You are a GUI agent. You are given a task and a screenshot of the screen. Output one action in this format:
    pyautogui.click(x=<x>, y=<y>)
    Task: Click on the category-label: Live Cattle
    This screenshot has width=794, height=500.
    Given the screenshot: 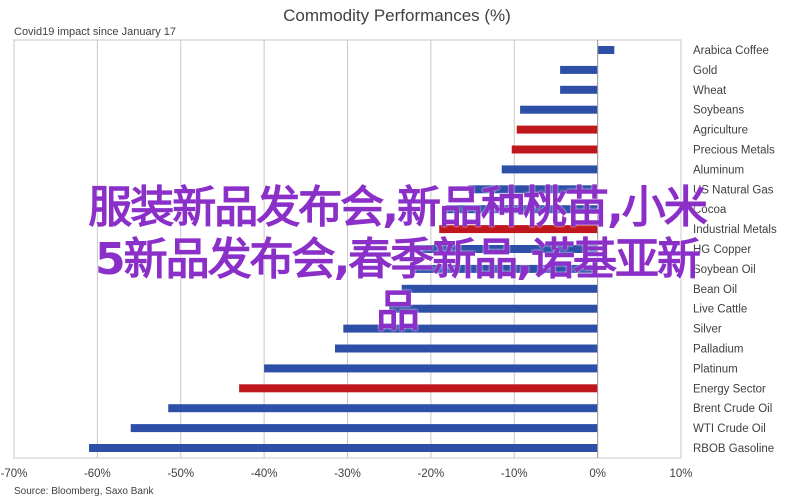 What is the action you would take?
    pyautogui.click(x=720, y=310)
    